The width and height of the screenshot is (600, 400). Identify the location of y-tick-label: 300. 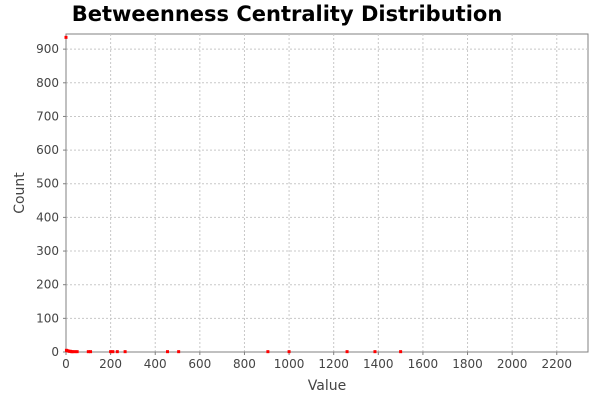
(47, 251).